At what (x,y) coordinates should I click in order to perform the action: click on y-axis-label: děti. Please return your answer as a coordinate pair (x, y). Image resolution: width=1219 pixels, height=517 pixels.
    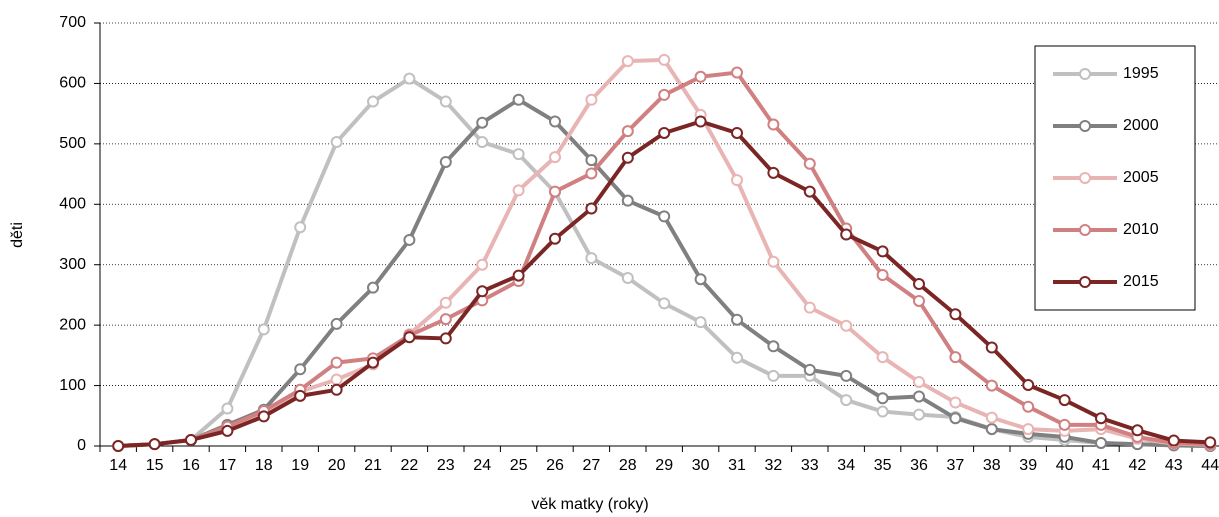
    Looking at the image, I should click on (17, 235).